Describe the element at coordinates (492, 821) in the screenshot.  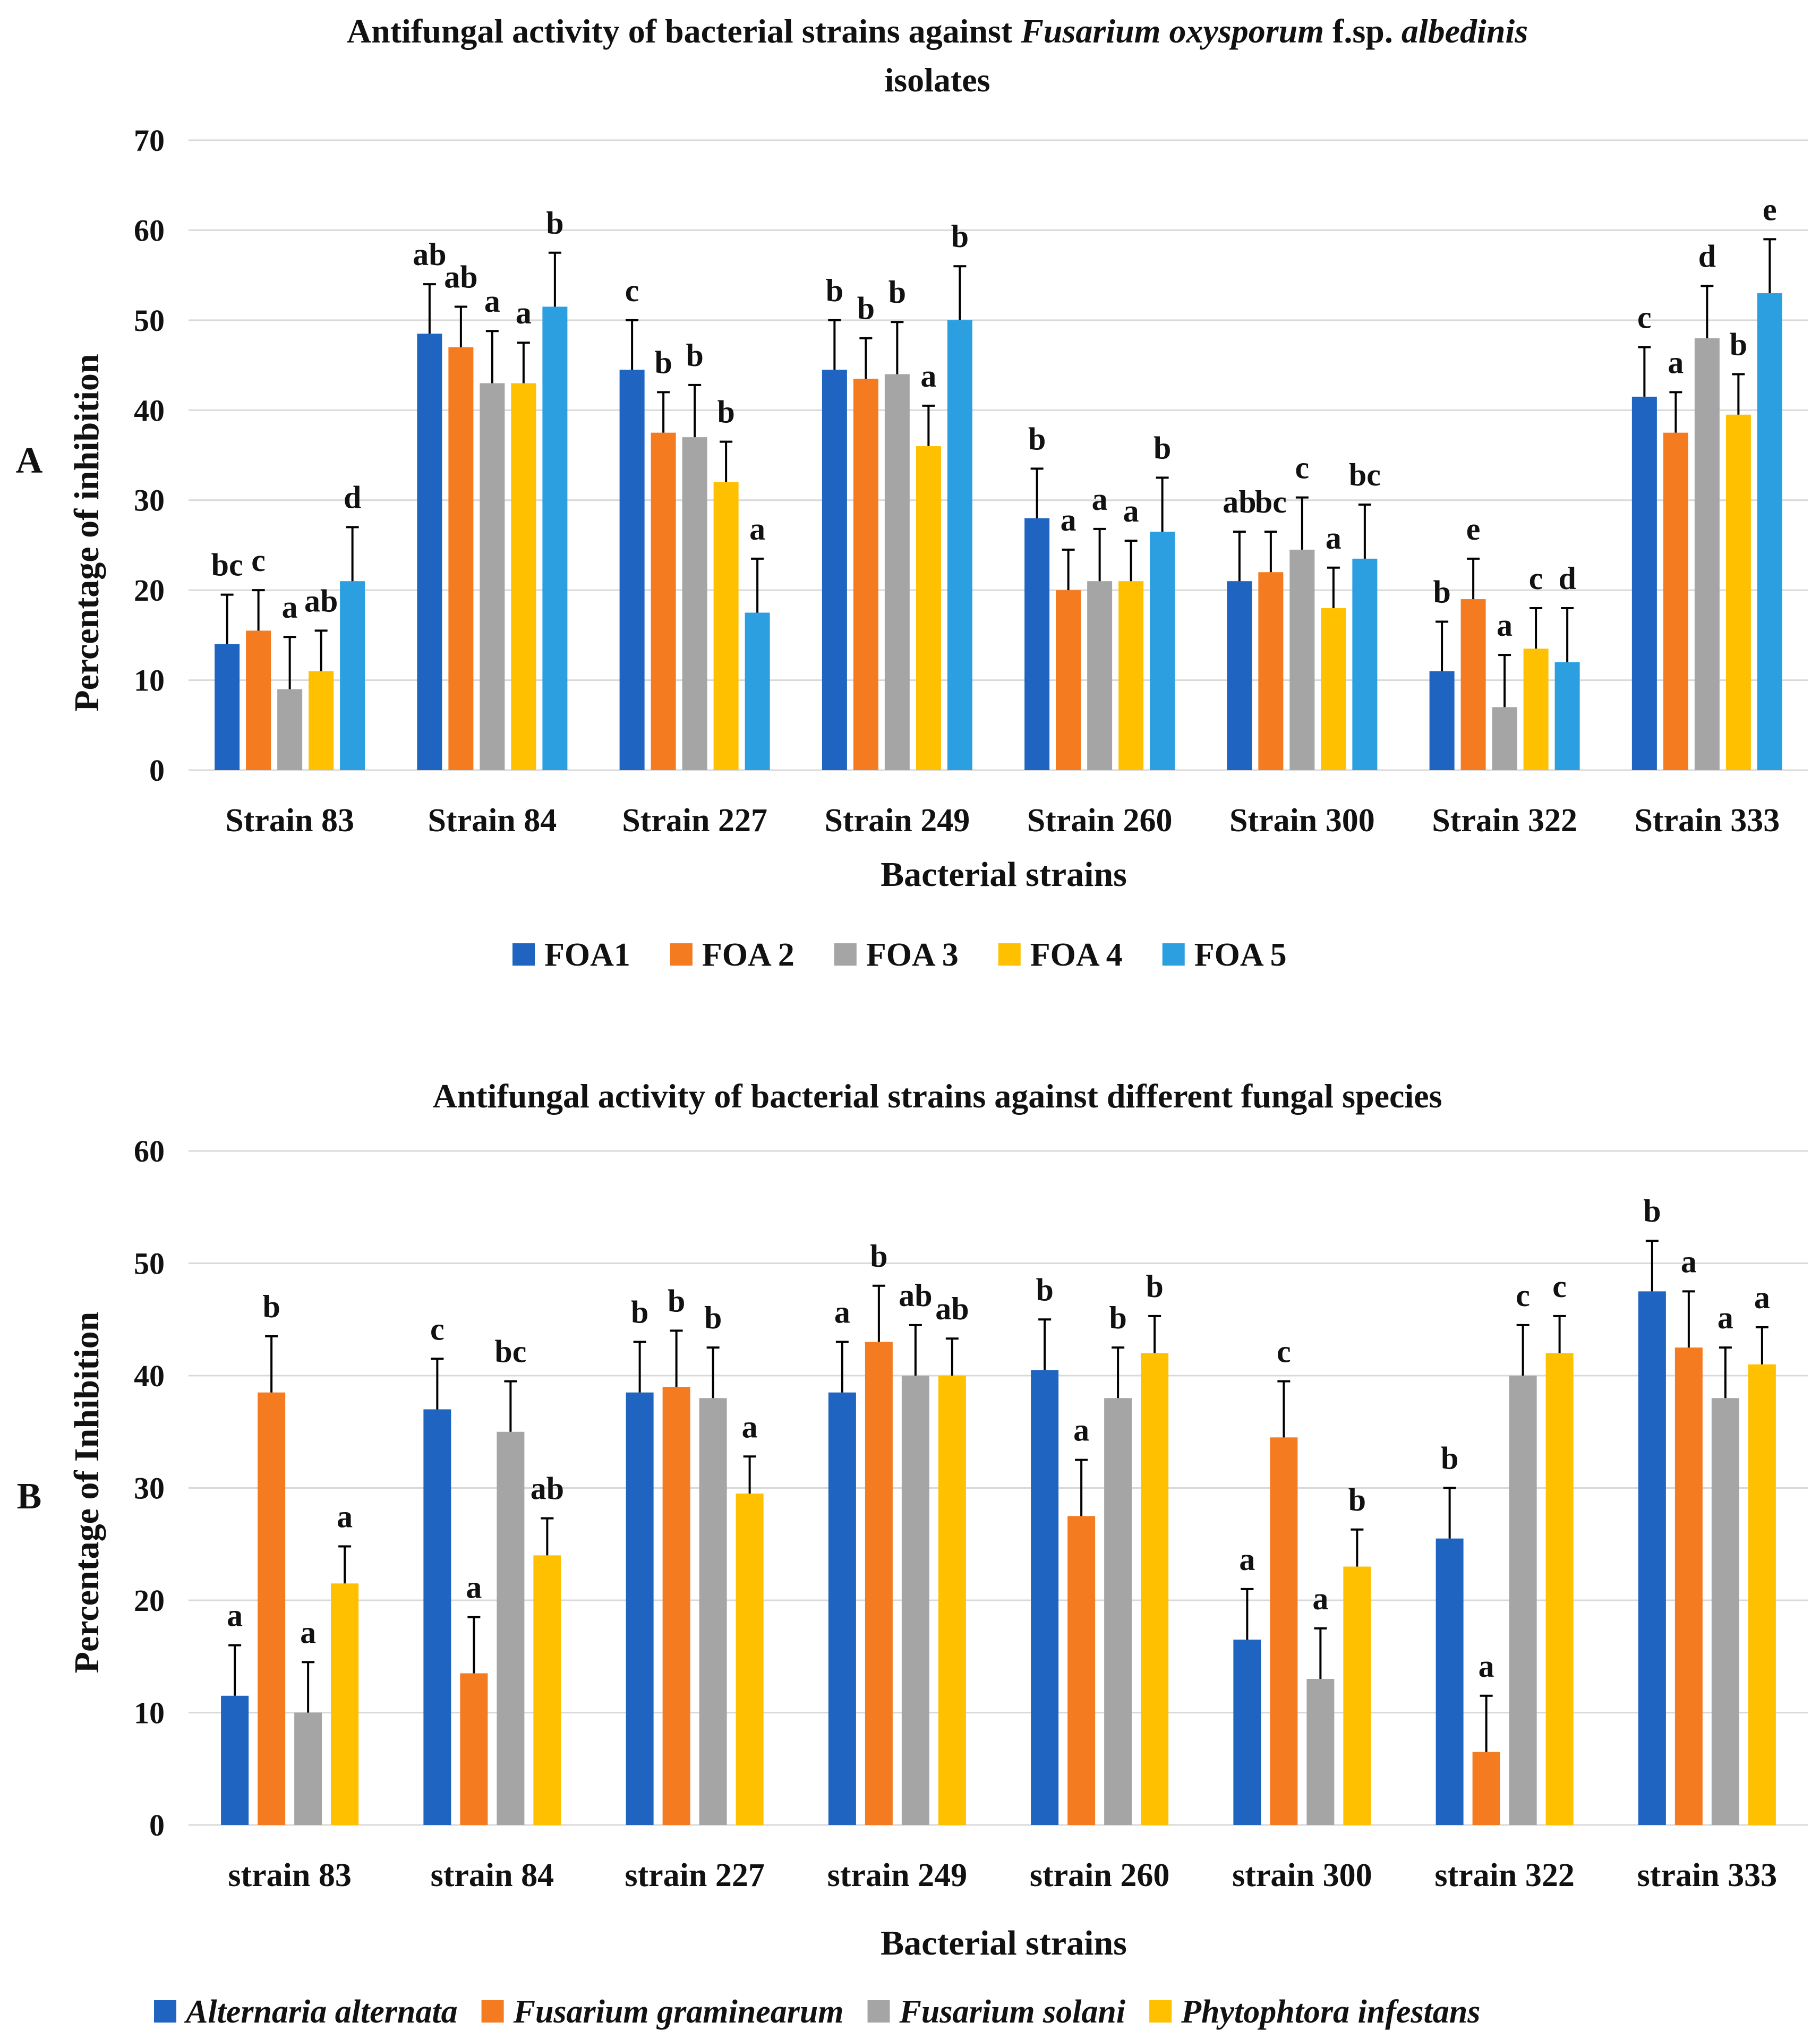
I see `x-category-label: Strain 84` at that location.